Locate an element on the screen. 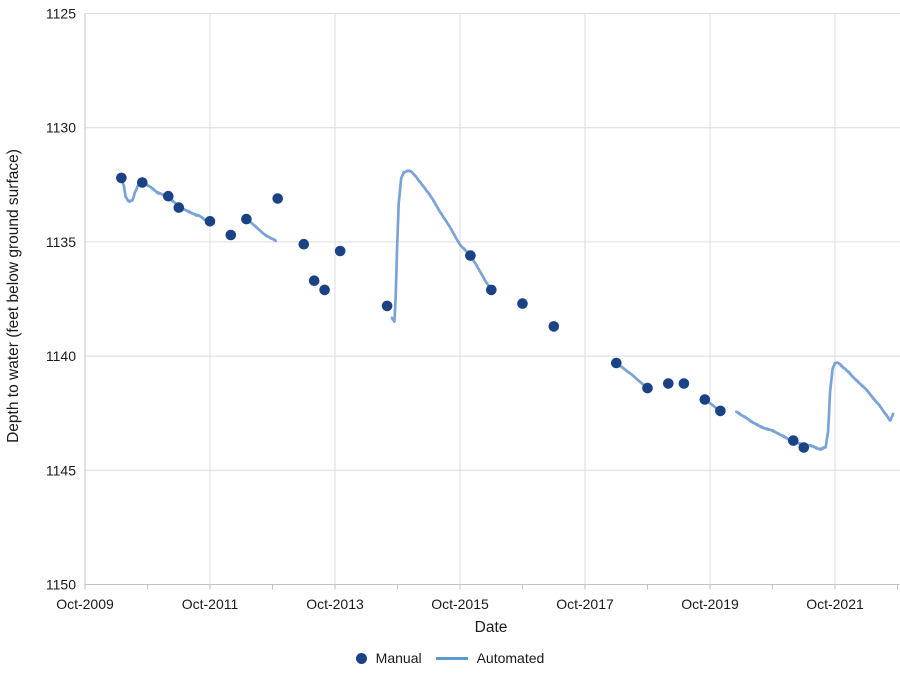 The width and height of the screenshot is (900, 677). y-tick-label: 1145 is located at coordinates (61, 470).